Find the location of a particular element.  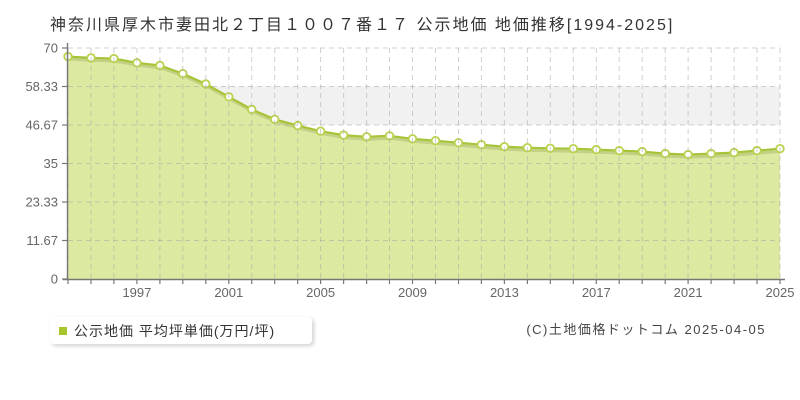

y-axis-label: 23.33 is located at coordinates (41, 202).